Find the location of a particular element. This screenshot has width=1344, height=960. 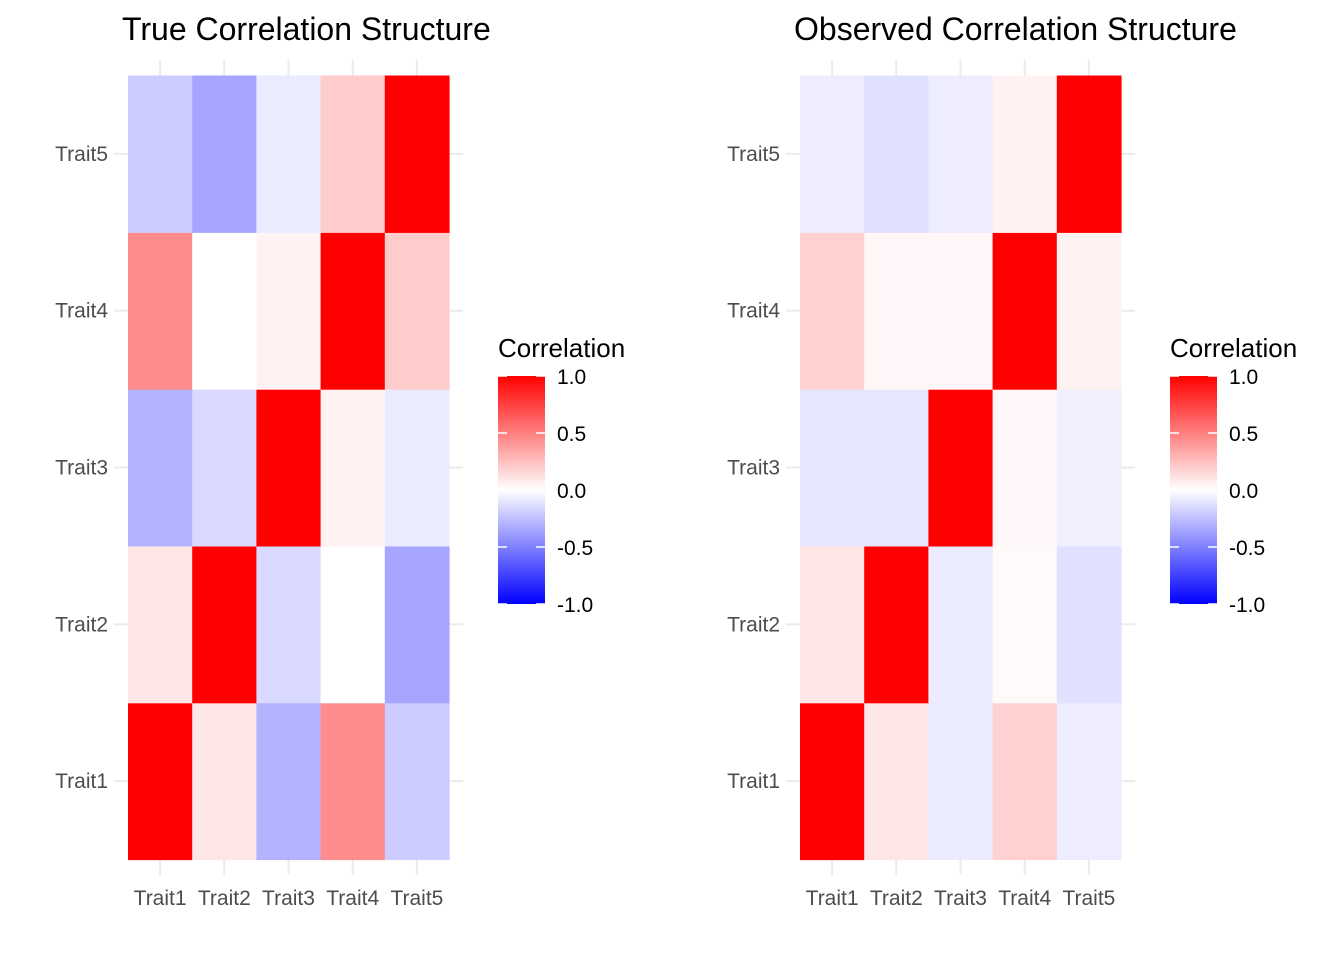

chart-title: True Correlation Structure is located at coordinates (306, 29).